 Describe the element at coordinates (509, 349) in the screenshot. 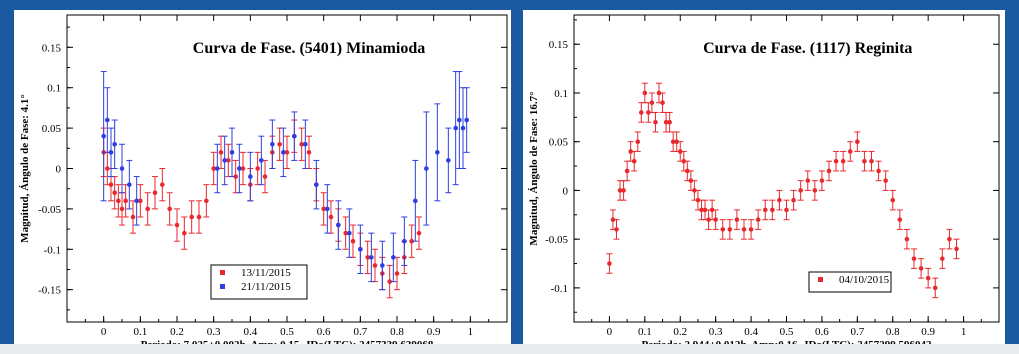

I see `bottom-band` at that location.